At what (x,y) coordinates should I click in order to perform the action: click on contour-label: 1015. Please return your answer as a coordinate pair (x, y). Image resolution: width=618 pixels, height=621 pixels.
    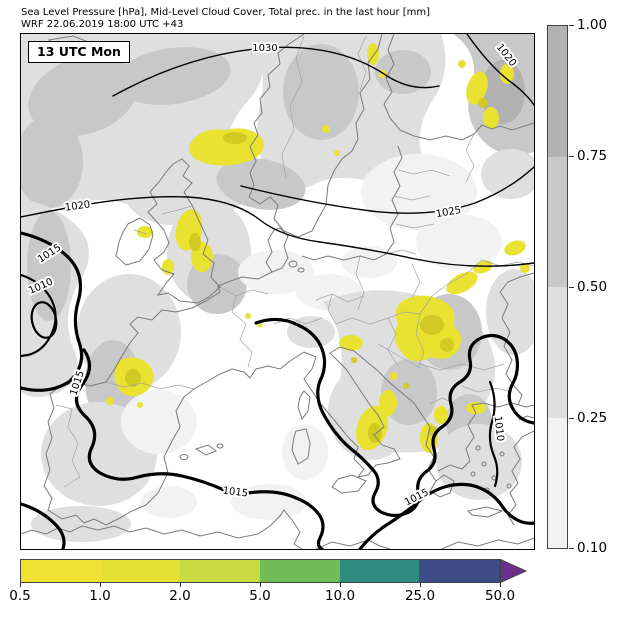
    Looking at the image, I should click on (235, 493).